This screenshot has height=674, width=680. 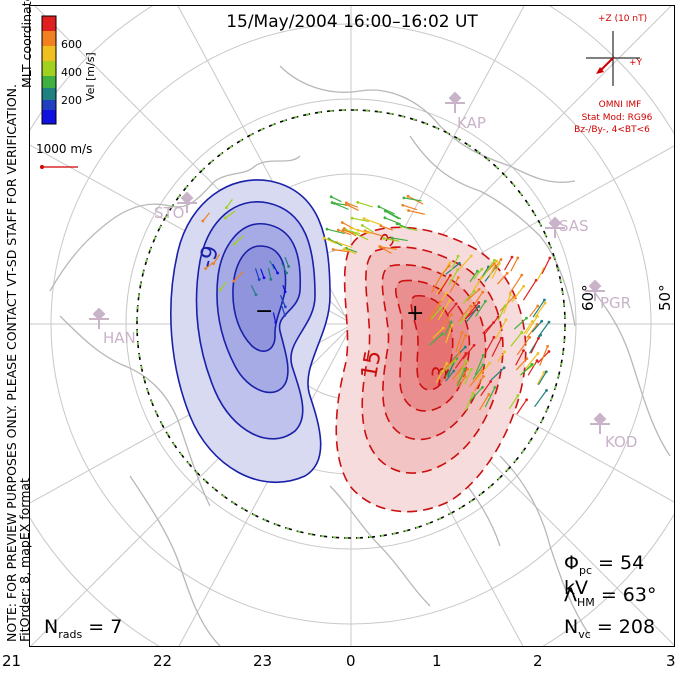 I want to click on mlt-tick-2: 2, so click(x=538, y=661).